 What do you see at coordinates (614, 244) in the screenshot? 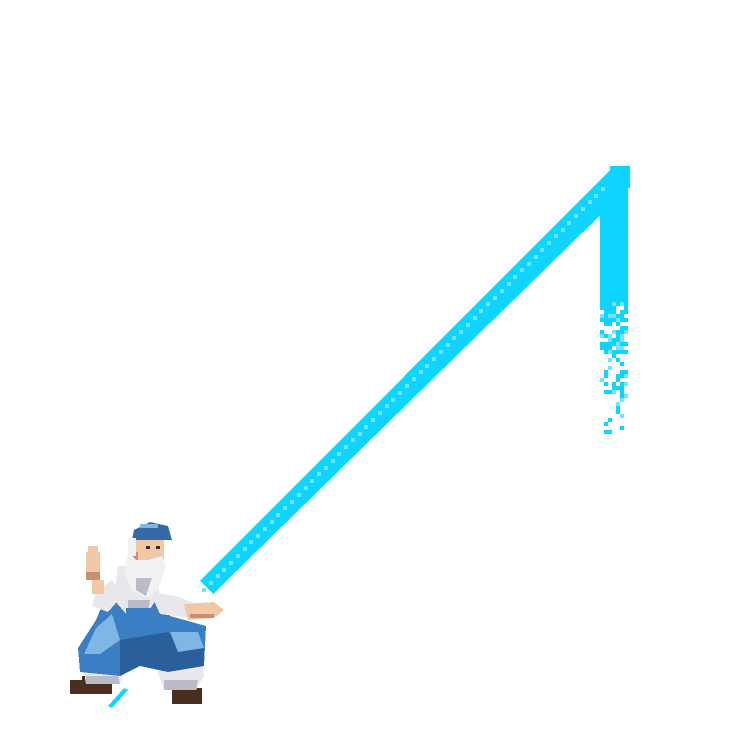
I see `beam-vertical-segment` at bounding box center [614, 244].